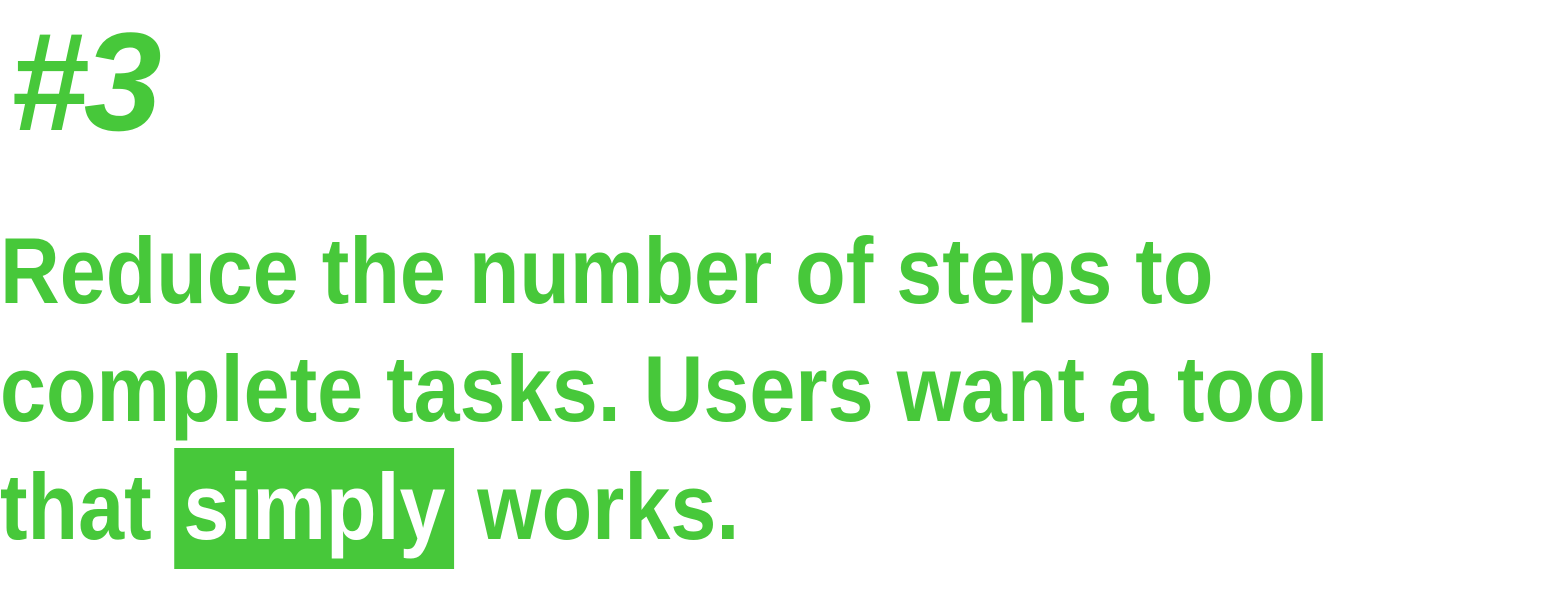  I want to click on statement-line: Reduce the number of steps to, so click(607, 270).